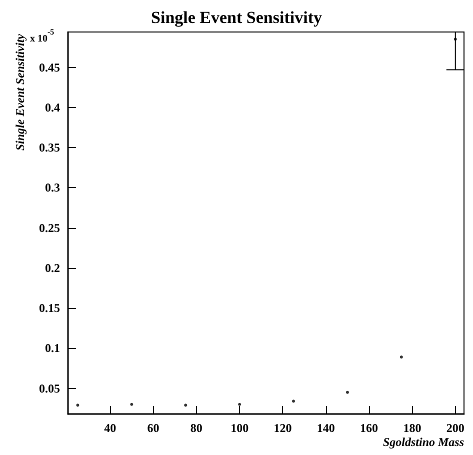 The width and height of the screenshot is (473, 455). Describe the element at coordinates (49, 67) in the screenshot. I see `y-tick-label: 0.45` at that location.